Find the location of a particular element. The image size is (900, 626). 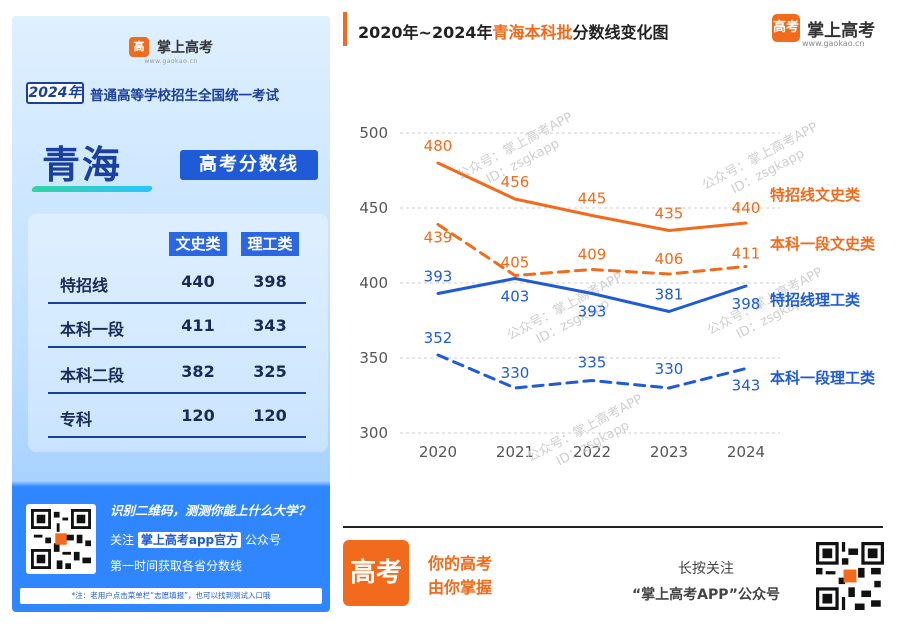

science-score: 343 is located at coordinates (270, 325).